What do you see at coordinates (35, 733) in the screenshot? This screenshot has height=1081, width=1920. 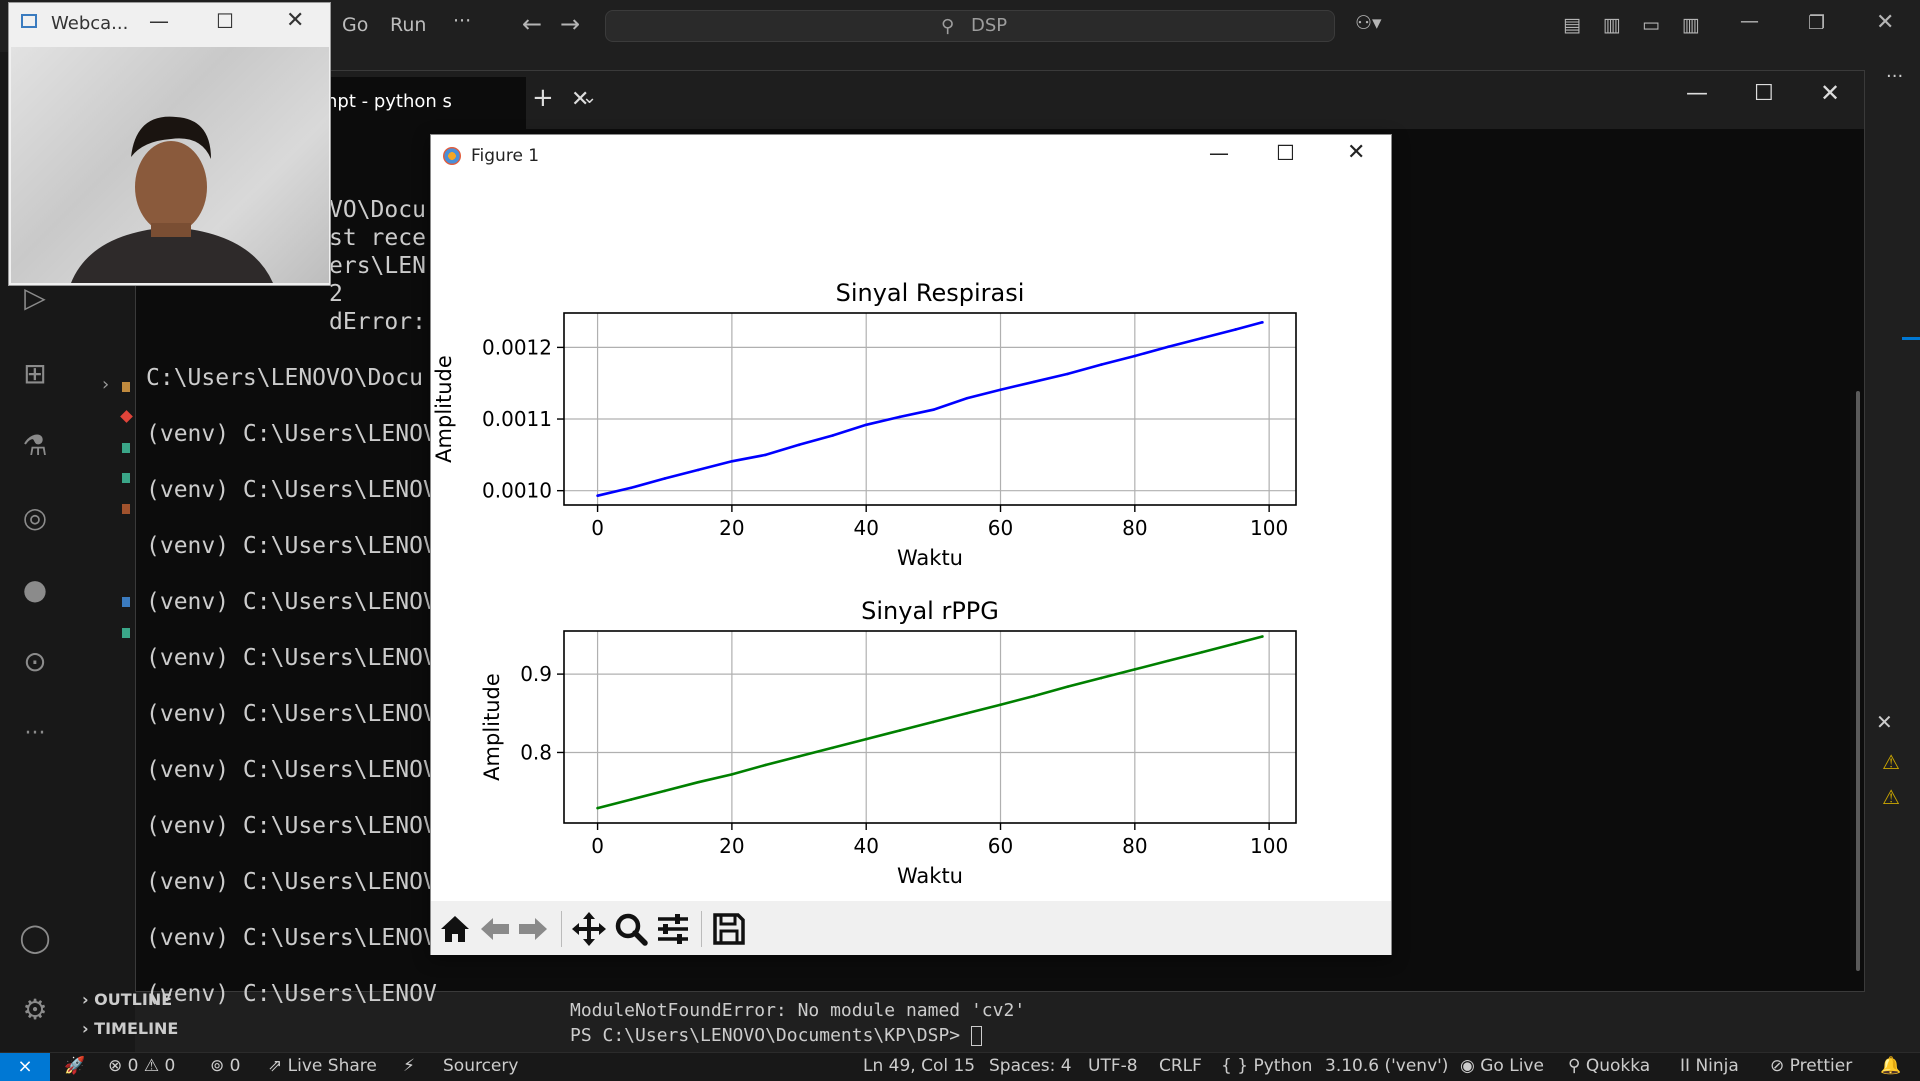 I see `more-views-icon: ···` at bounding box center [35, 733].